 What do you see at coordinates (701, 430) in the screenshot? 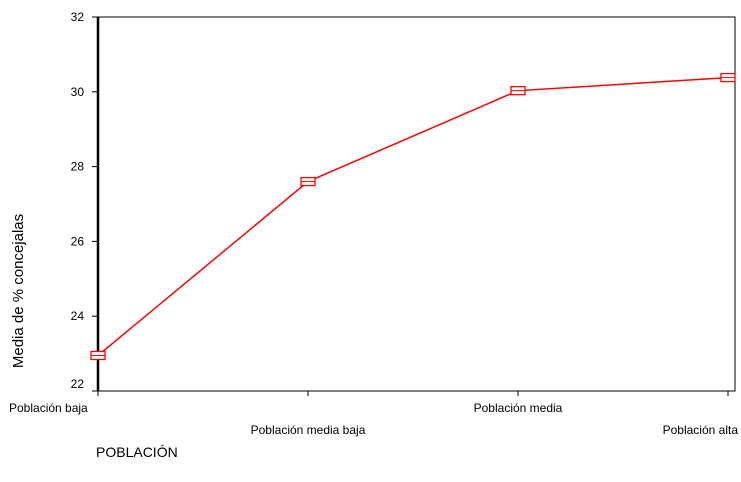
I see `x-tick-label: Población alta` at bounding box center [701, 430].